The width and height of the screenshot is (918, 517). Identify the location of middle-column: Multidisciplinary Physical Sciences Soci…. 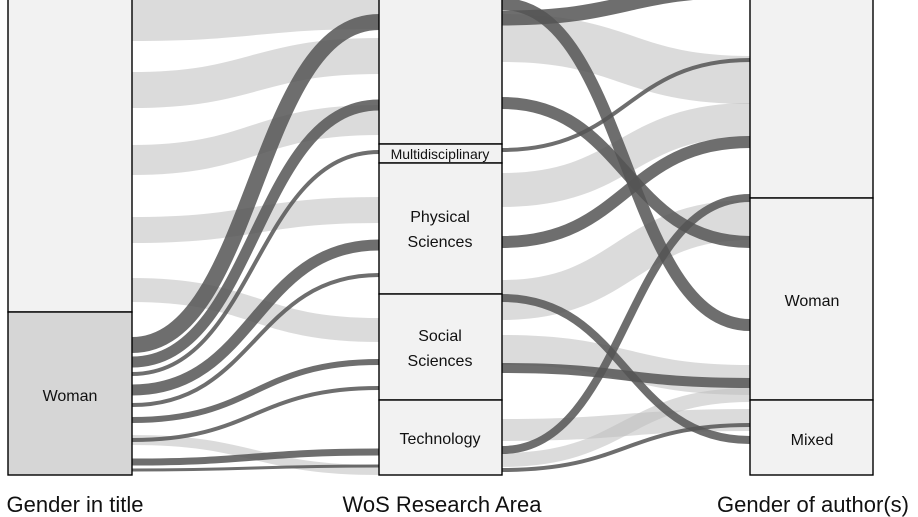
(440, 238).